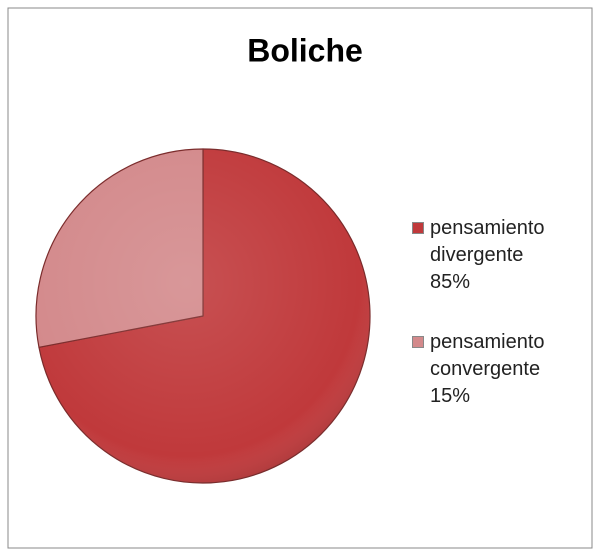 The width and height of the screenshot is (594, 550). I want to click on legend-item: pensamiento convergente 15%, so click(478, 369).